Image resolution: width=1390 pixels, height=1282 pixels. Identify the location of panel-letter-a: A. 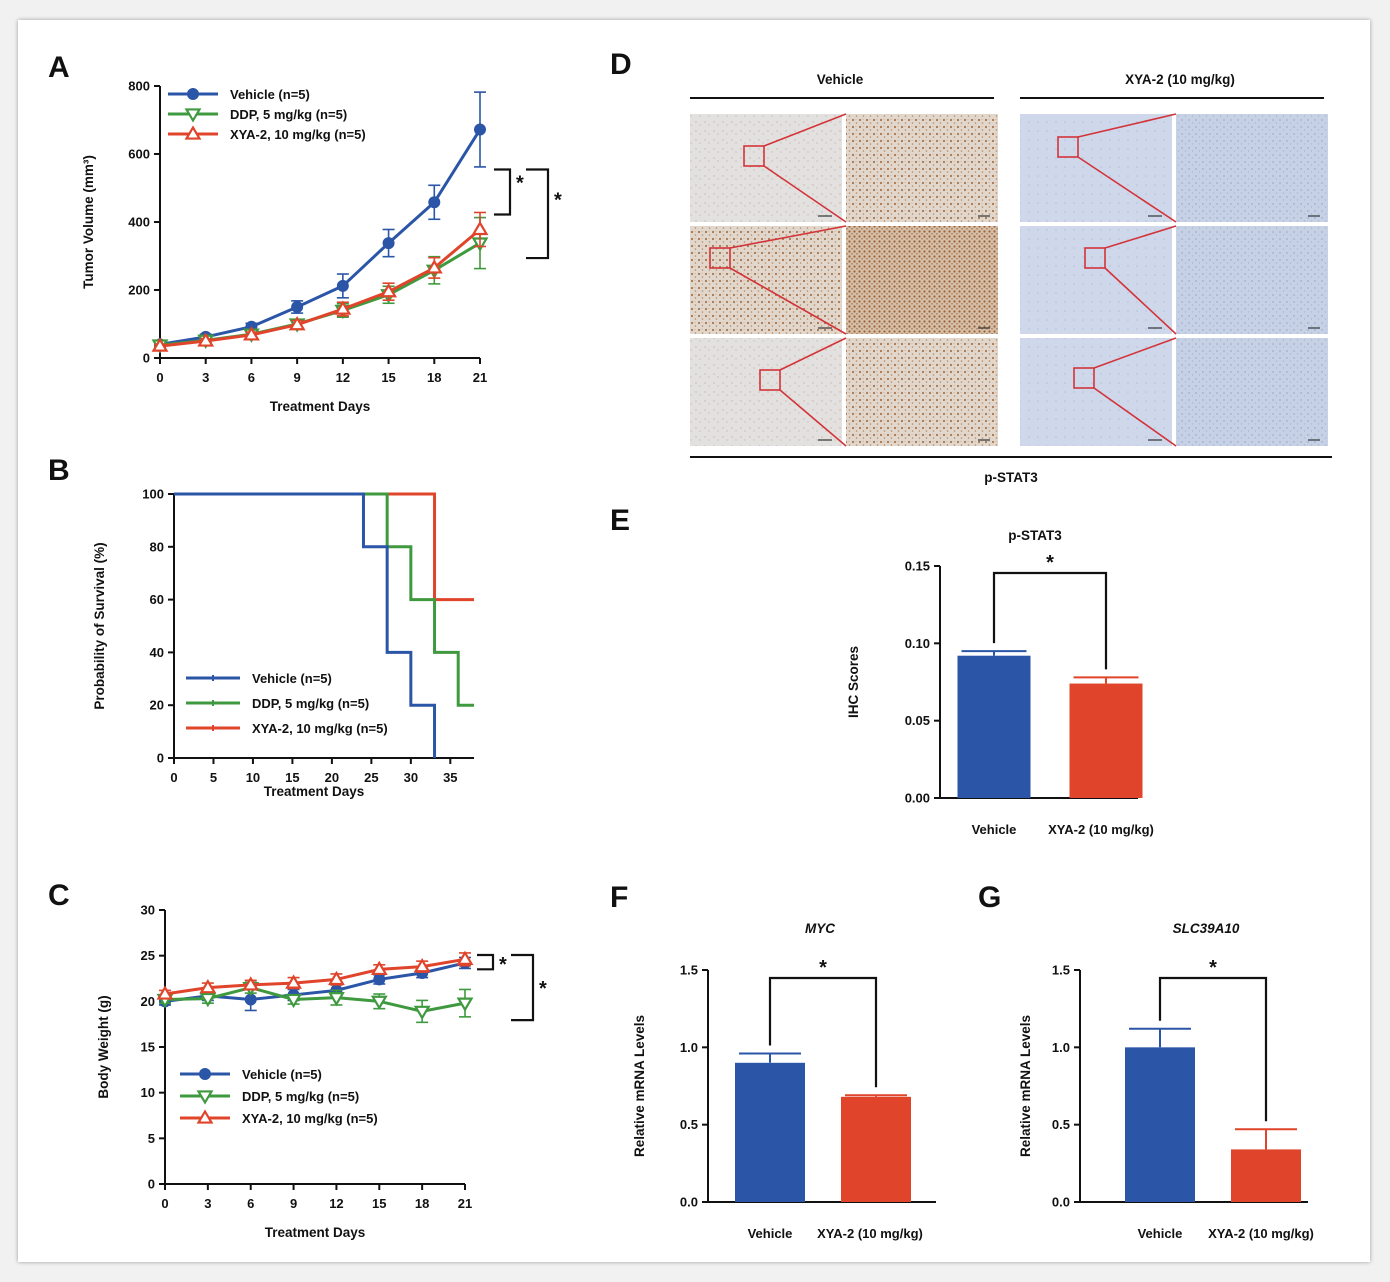
(59, 67).